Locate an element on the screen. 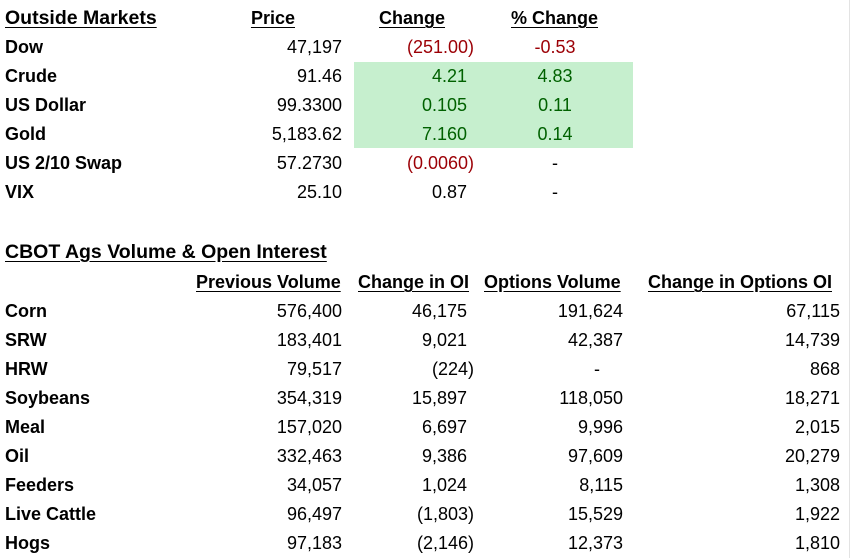 The width and height of the screenshot is (851, 558). change-in-oi-cell: 1,024 is located at coordinates (444, 485).